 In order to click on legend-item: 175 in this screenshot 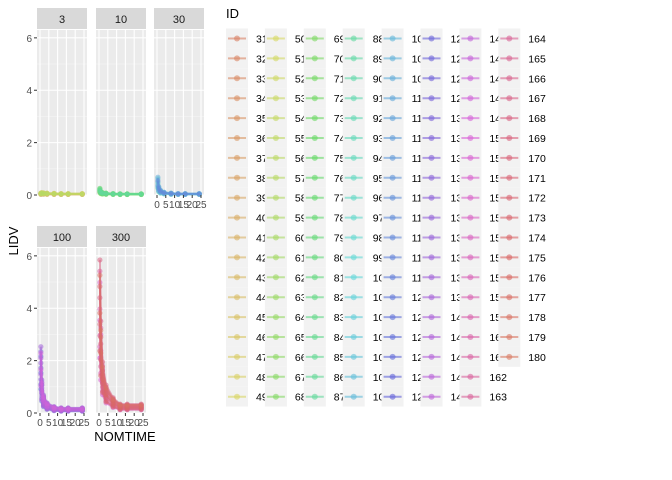, I will do `click(522, 257)`.